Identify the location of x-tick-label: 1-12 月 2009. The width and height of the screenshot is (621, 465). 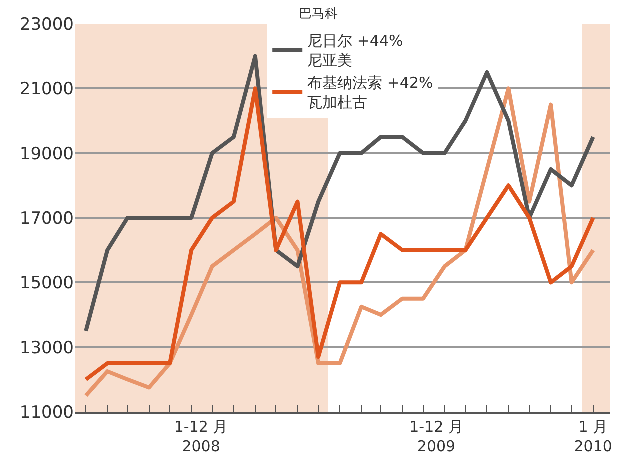
(437, 437).